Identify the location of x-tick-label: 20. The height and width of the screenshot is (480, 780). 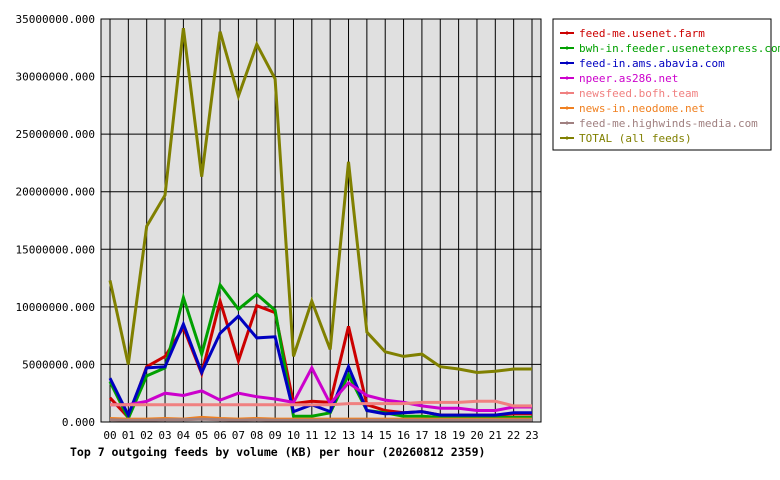
(476, 435).